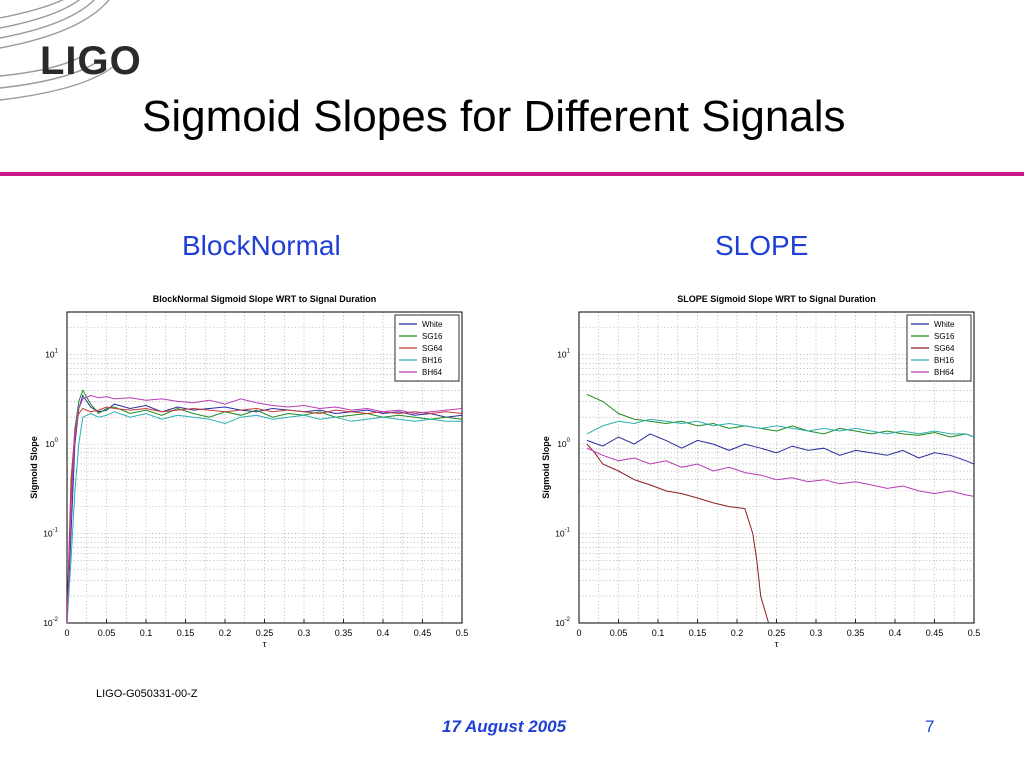  What do you see at coordinates (147, 694) in the screenshot?
I see `document-id: LIGO-G050331-00-Z` at bounding box center [147, 694].